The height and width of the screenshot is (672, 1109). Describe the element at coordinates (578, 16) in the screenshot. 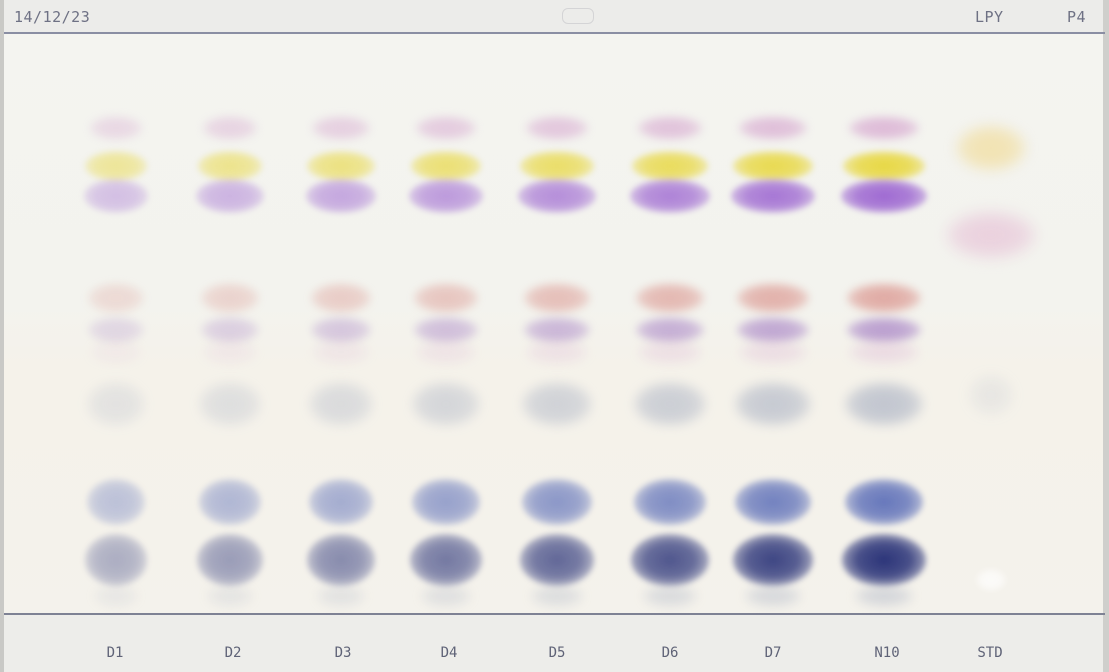

I see `pencil-smudge` at that location.